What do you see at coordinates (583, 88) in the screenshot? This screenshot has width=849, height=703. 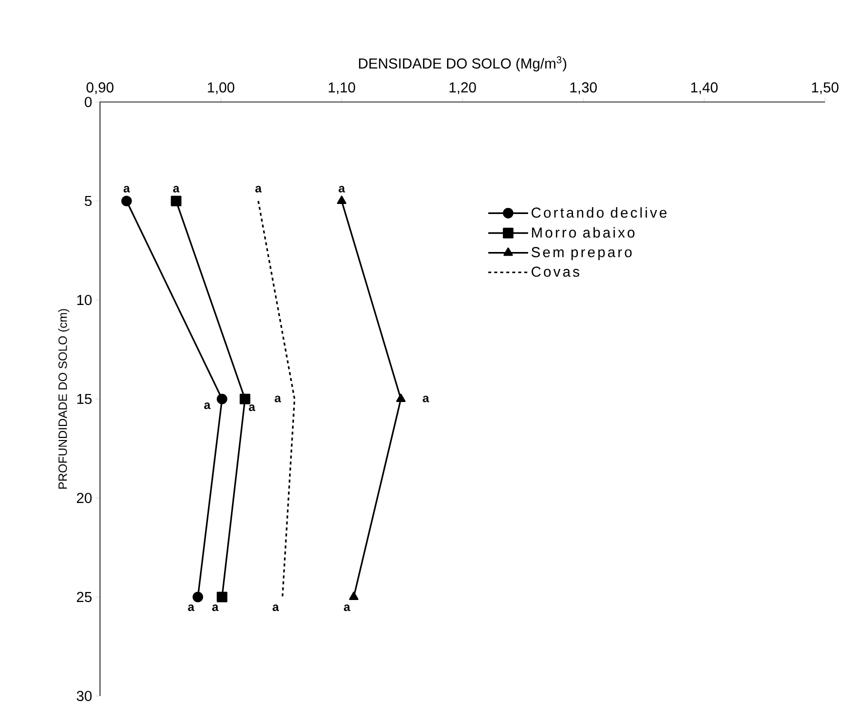 I see `x-tick-label: 1,30` at bounding box center [583, 88].